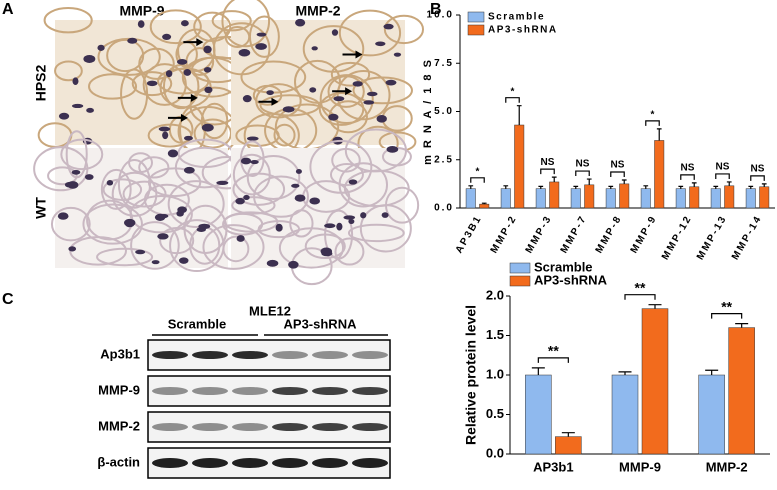 The height and width of the screenshot is (490, 777). Describe the element at coordinates (476, 30) in the screenshot. I see `legend-swatch` at that location.